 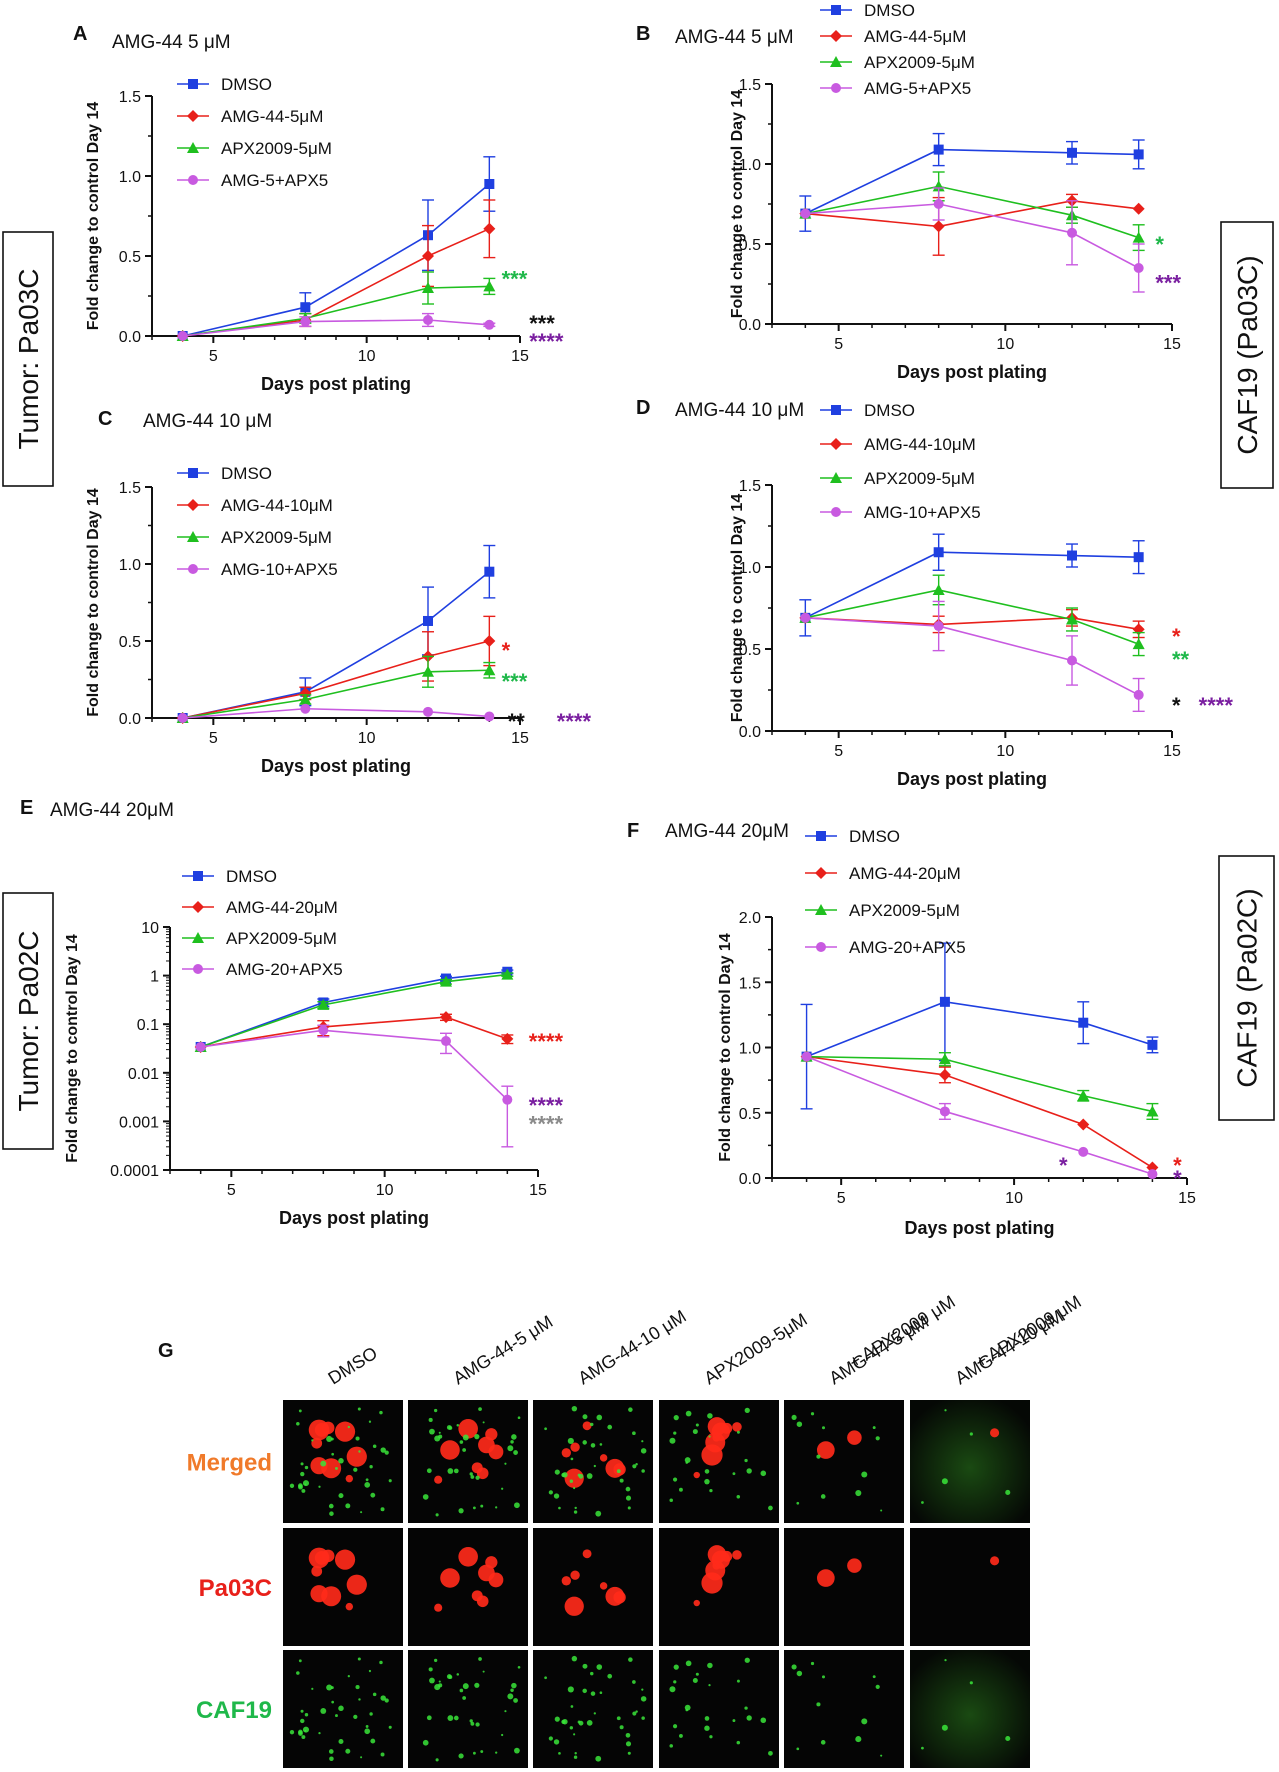 What do you see at coordinates (897, 49) in the screenshot?
I see `legend: DMSO AMG-44-5μM APX2009-5μM AMG-5+APX5` at bounding box center [897, 49].